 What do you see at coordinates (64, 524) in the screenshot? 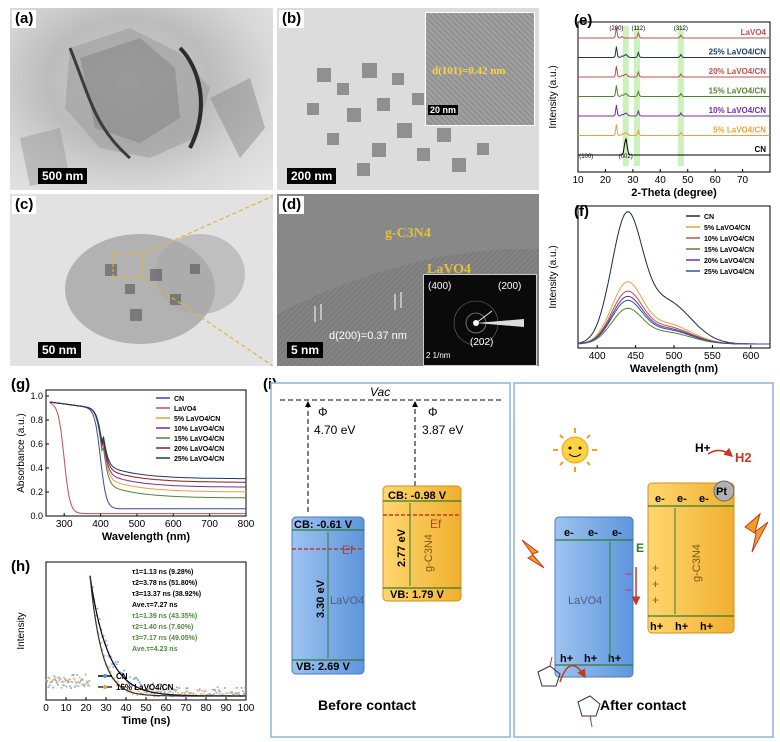
I see `x-tick-label: 300` at bounding box center [64, 524].